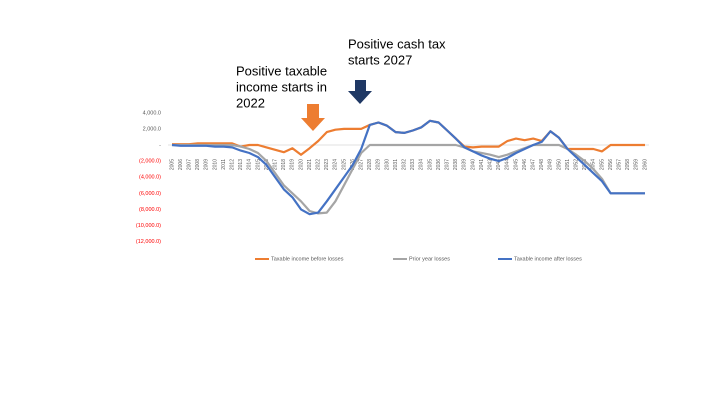  Describe the element at coordinates (301, 164) in the screenshot. I see `x-tick-label: 2020` at that location.